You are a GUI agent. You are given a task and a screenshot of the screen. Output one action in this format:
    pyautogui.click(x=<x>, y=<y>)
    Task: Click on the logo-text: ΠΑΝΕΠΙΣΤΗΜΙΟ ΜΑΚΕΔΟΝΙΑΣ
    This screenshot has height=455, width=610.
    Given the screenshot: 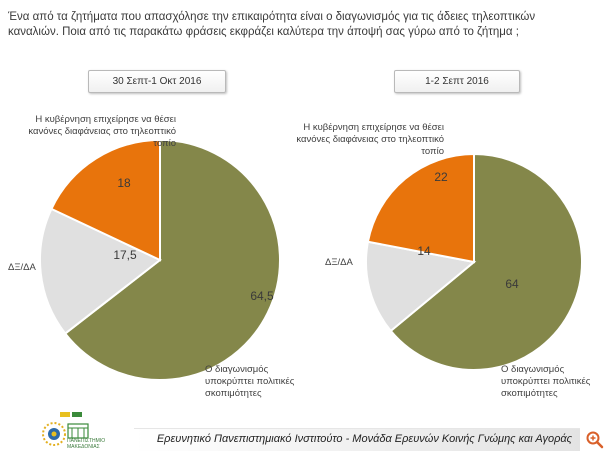 What is the action you would take?
    pyautogui.click(x=86, y=444)
    